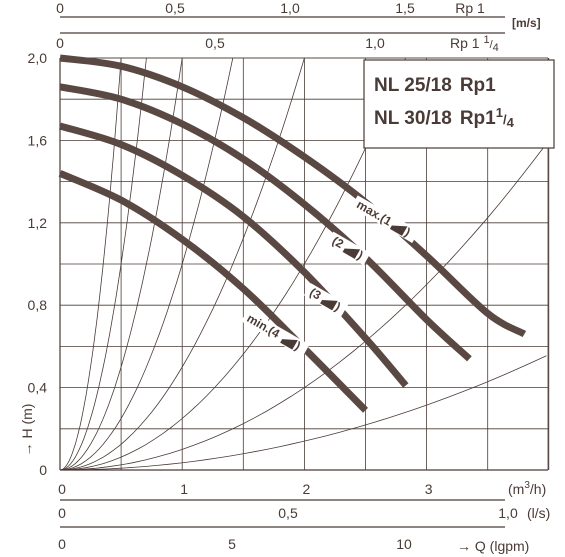 The height and width of the screenshot is (557, 565). Describe the element at coordinates (405, 8) in the screenshot. I see `rp1-tick-3: 1,5` at that location.